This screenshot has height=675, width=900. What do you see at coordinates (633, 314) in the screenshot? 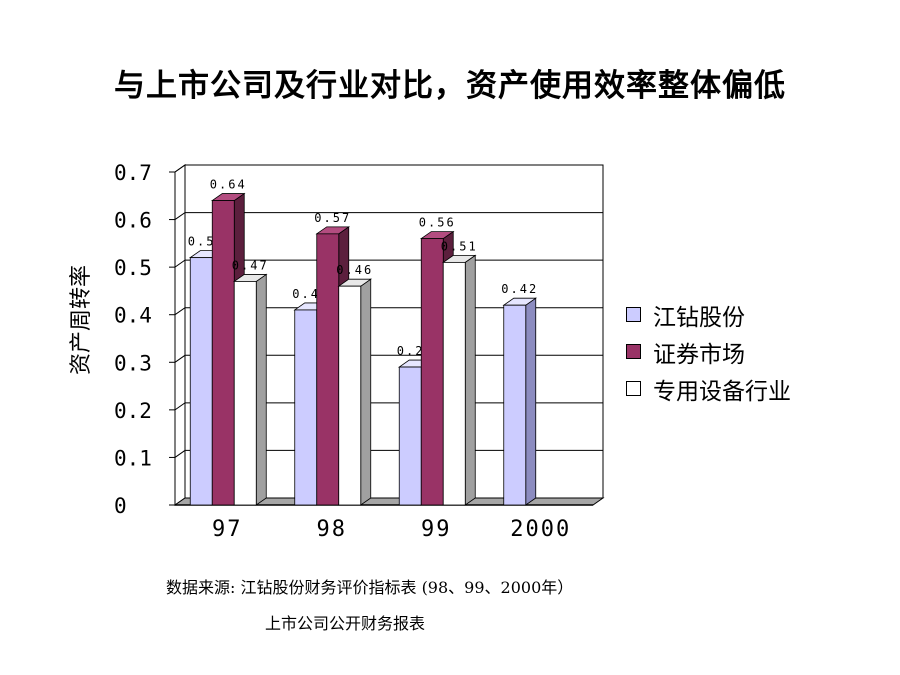
I see `legend-swatch-jiangzuan` at bounding box center [633, 314].